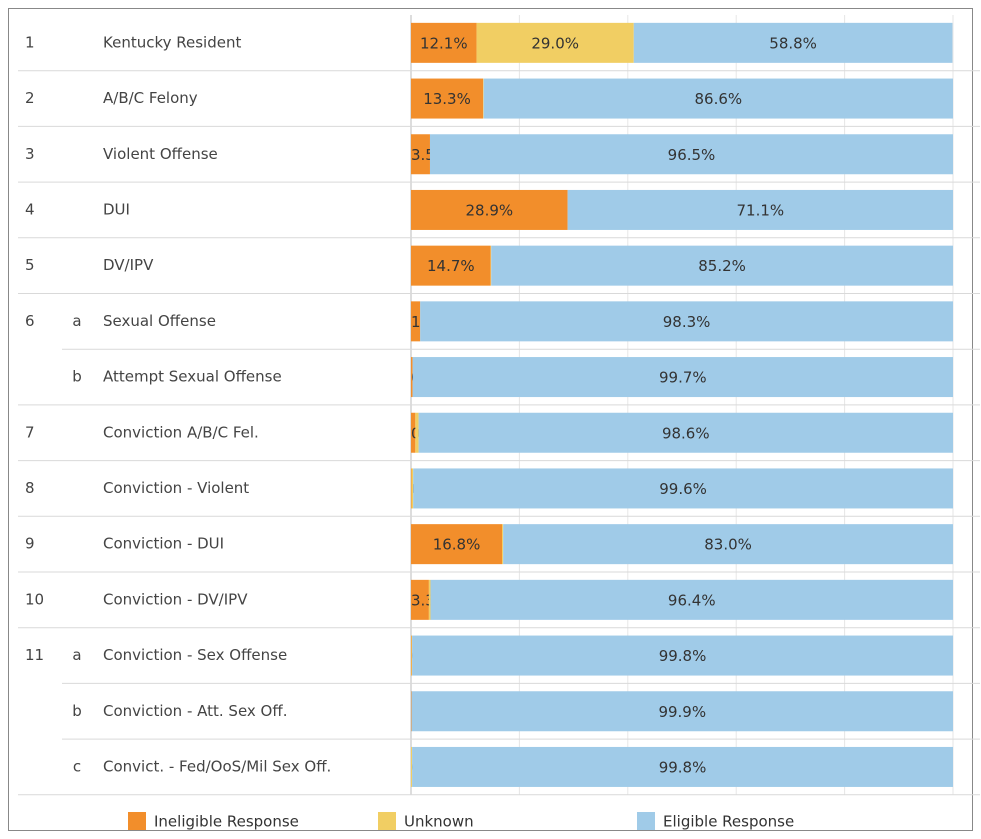  Describe the element at coordinates (30, 154) in the screenshot. I see `row-number: 3` at that location.